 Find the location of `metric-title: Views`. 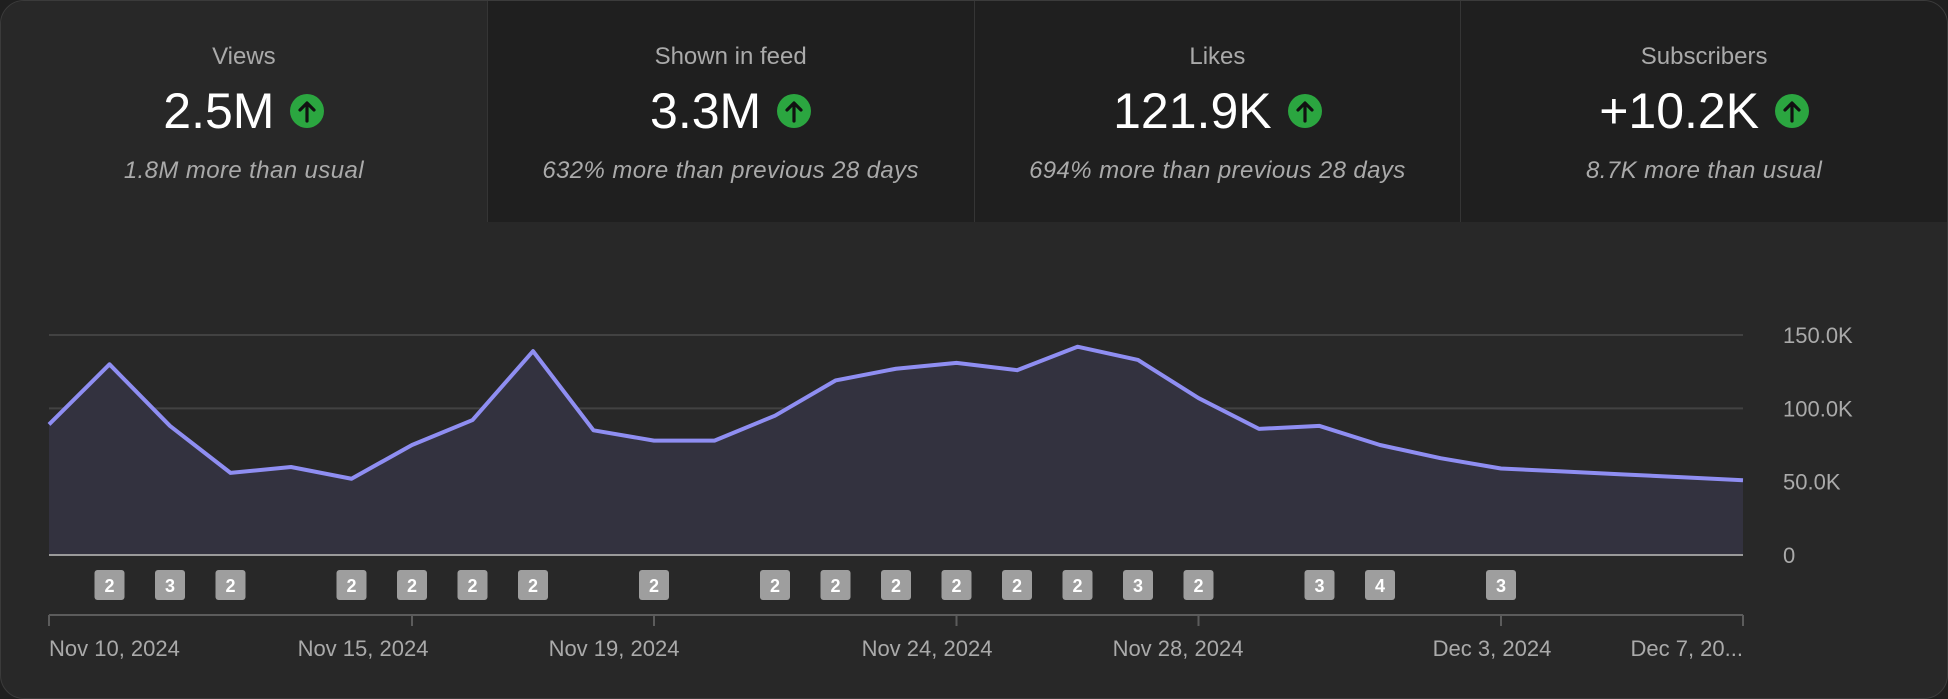

metric-title: Views is located at coordinates (244, 56).